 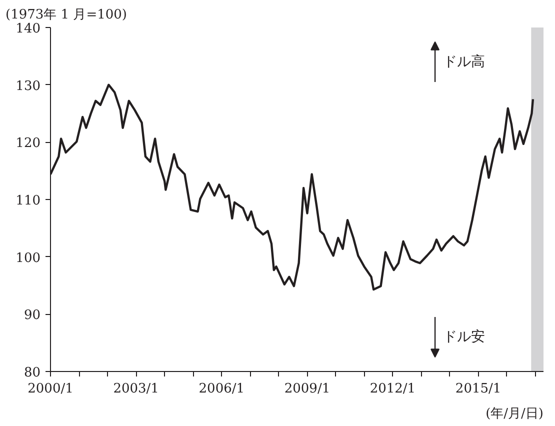 What do you see at coordinates (464, 337) in the screenshot?
I see `annotation: ドル安` at bounding box center [464, 337].